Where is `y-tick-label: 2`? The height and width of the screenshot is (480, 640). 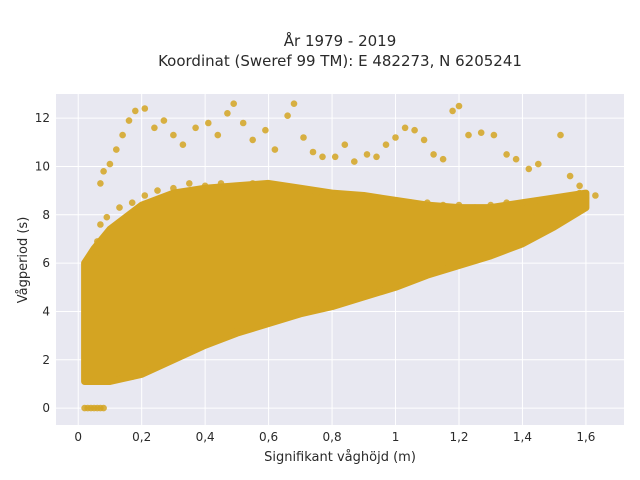 y-tick-label: 2 is located at coordinates (46, 360).